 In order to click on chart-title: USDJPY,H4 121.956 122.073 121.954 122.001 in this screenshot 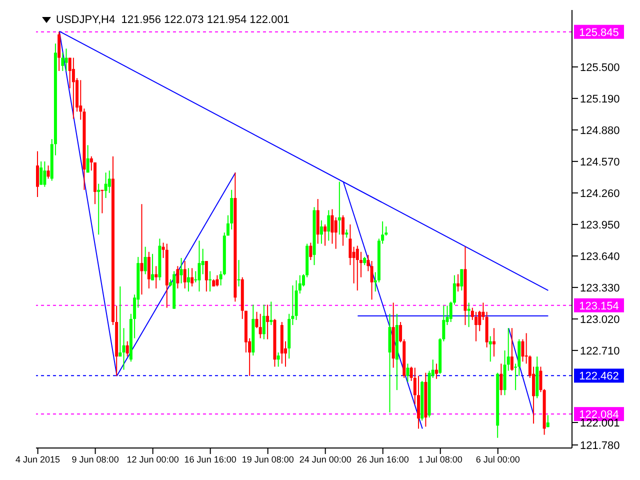, I will do `click(173, 20)`.